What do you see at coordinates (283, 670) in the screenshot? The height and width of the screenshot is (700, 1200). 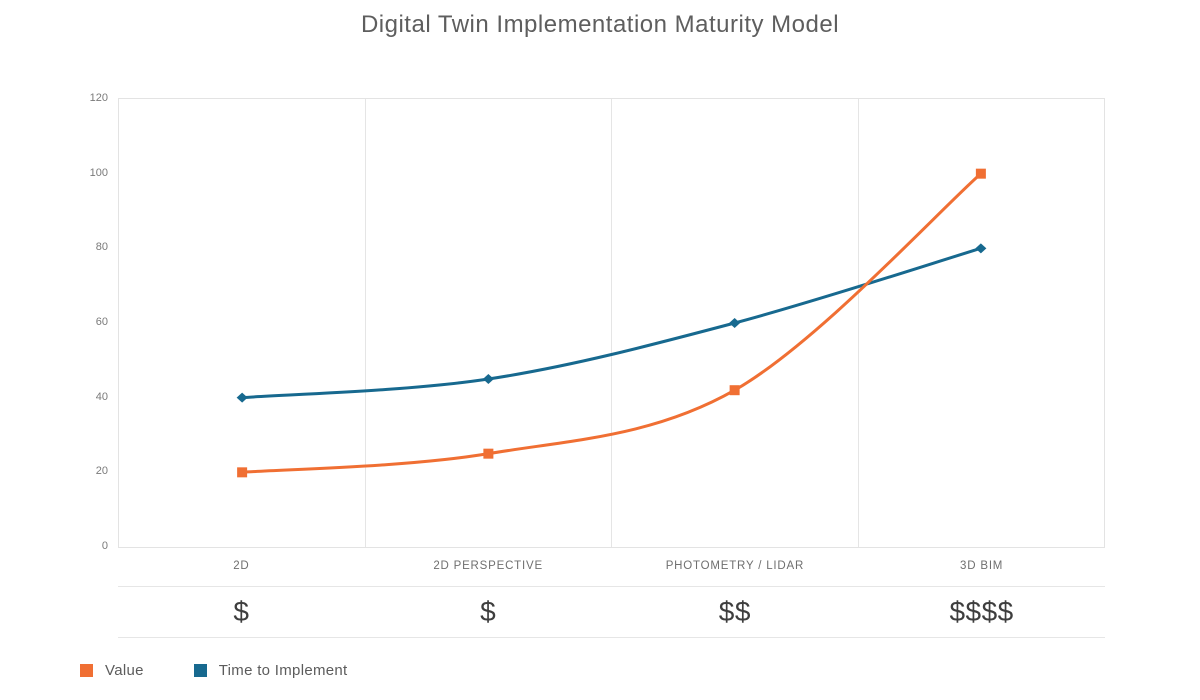 I see `legend-label: Time to Implement` at bounding box center [283, 670].